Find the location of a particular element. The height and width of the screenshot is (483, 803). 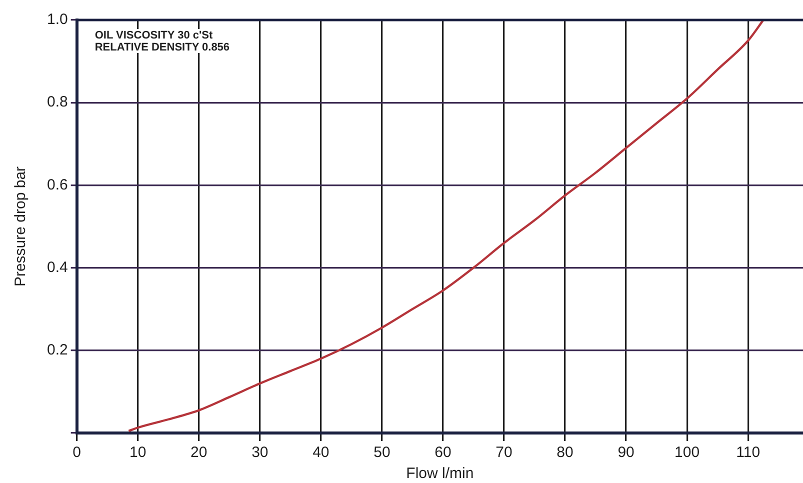

annotation: OIL VISCOSITY 30 c'St is located at coordinates (153, 36).